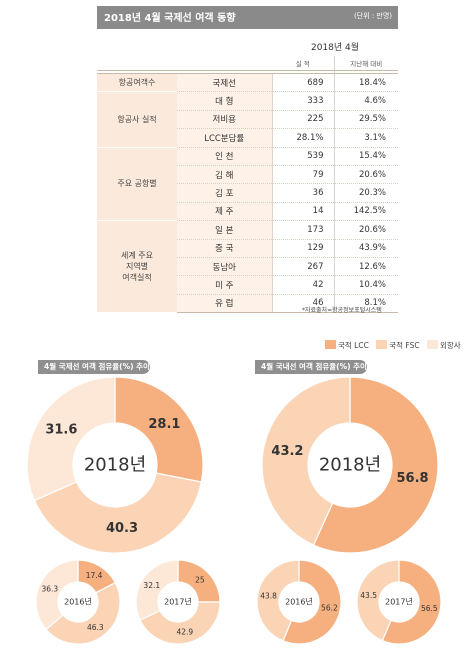  Describe the element at coordinates (225, 156) in the screenshot. I see `row-name: 인 천` at that location.